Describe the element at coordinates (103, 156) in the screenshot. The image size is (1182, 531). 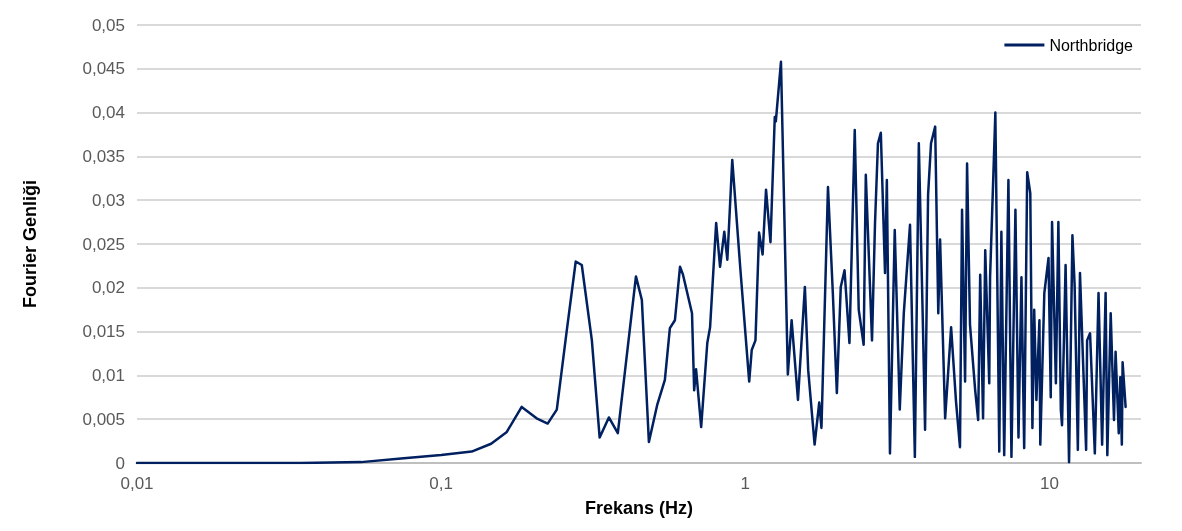
I see `y-tick-label: 0,035` at that location.